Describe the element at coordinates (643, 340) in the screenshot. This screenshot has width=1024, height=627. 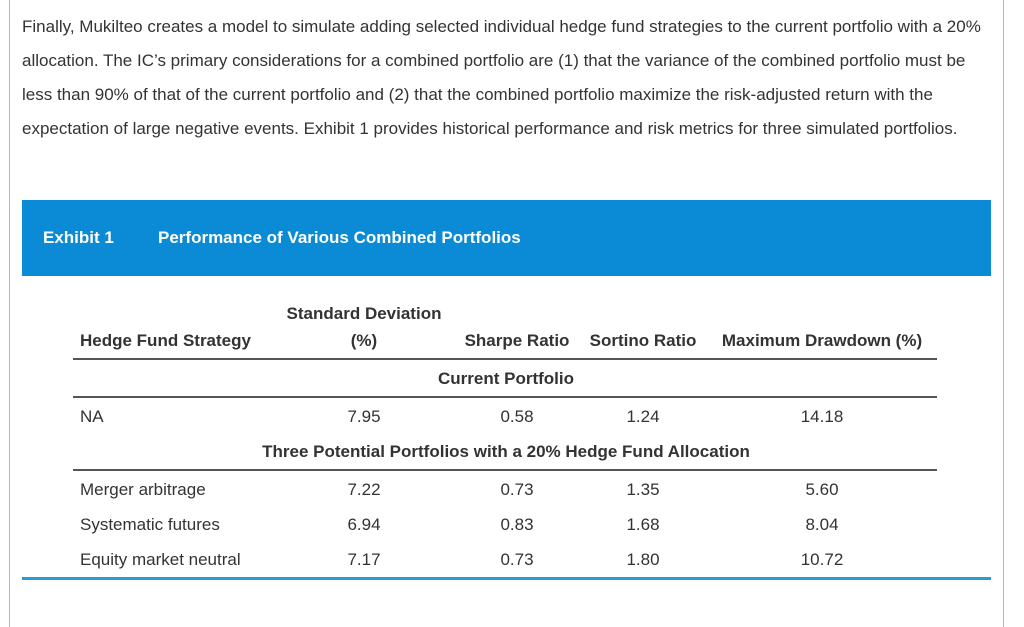
I see `header-sortino: Sortino Ratio` at that location.